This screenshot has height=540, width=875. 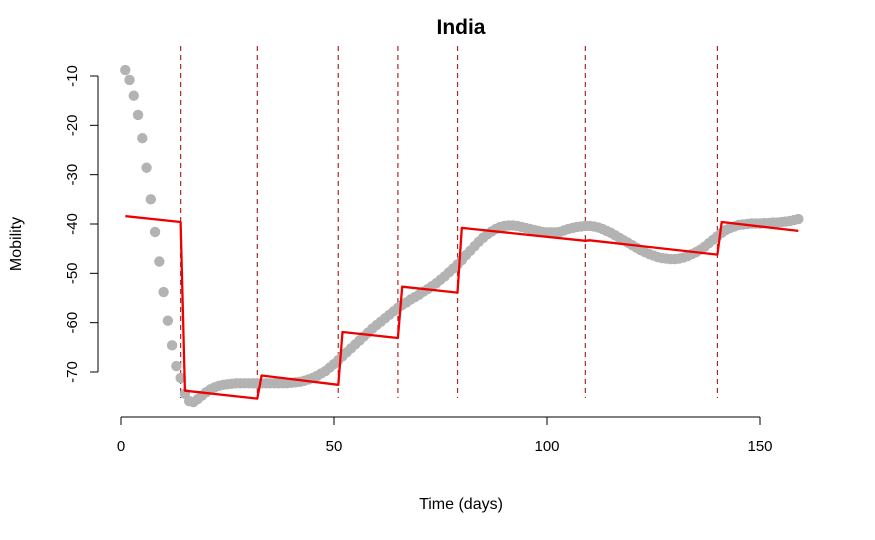 I want to click on x-tick-label: 100, so click(x=546, y=446).